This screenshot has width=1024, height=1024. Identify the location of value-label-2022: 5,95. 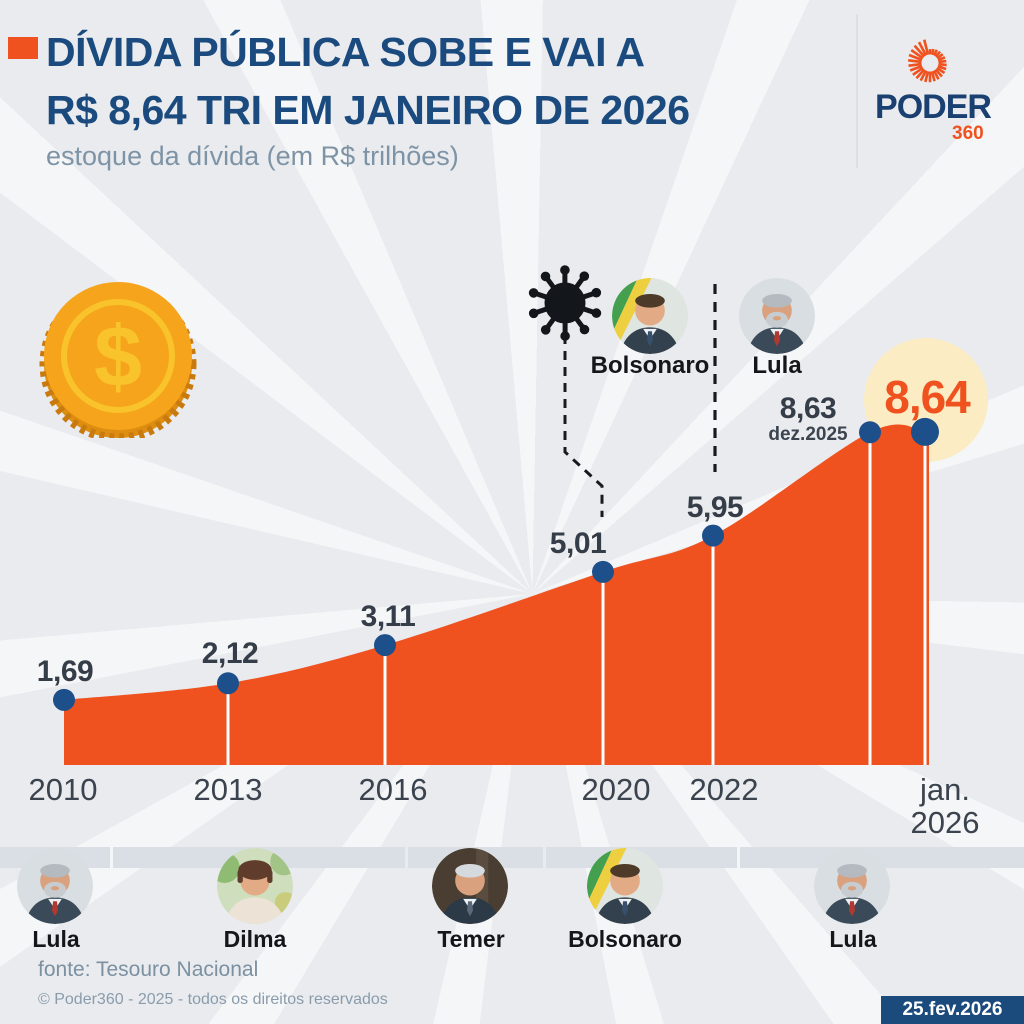
(715, 507).